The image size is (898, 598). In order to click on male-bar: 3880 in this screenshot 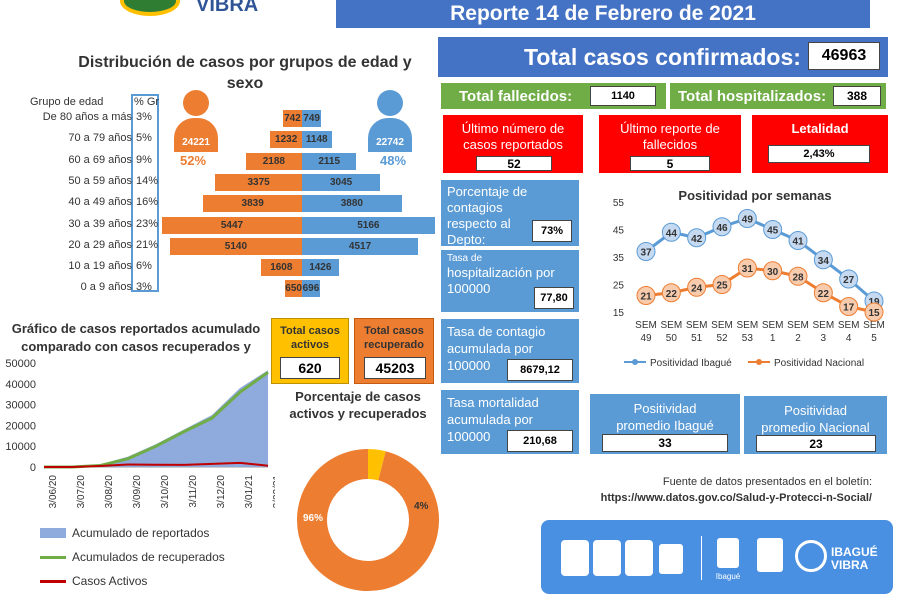, I will do `click(352, 204)`.